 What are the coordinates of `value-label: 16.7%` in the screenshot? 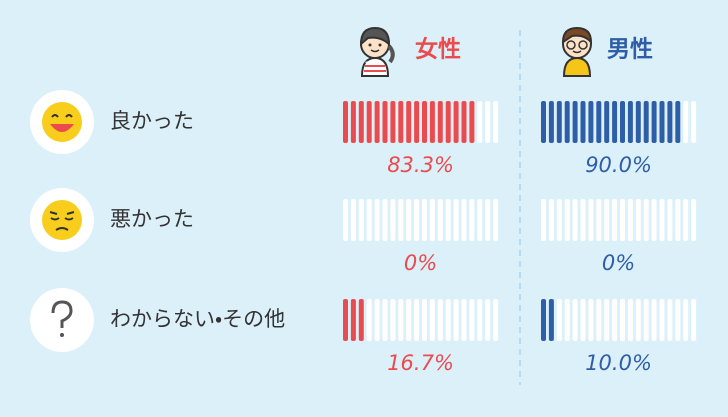 It's located at (420, 363).